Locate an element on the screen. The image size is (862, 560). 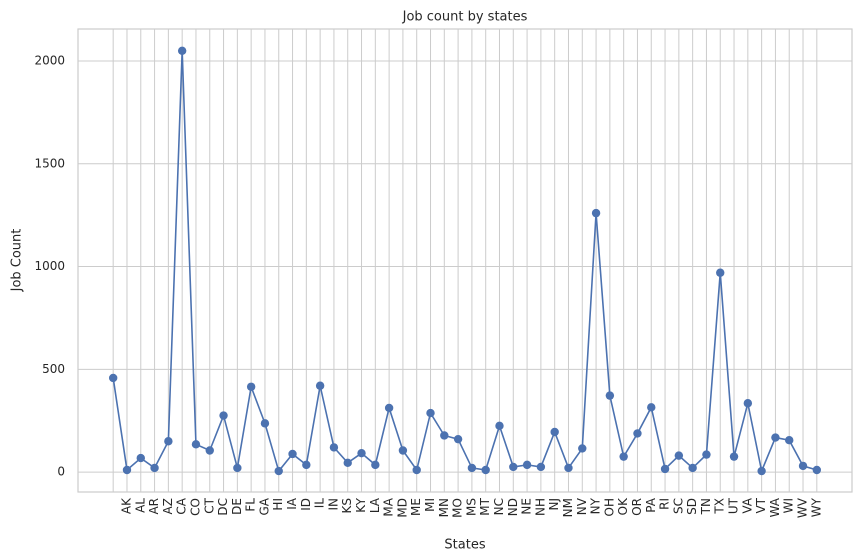
x-tick-label: GA is located at coordinates (264, 506).